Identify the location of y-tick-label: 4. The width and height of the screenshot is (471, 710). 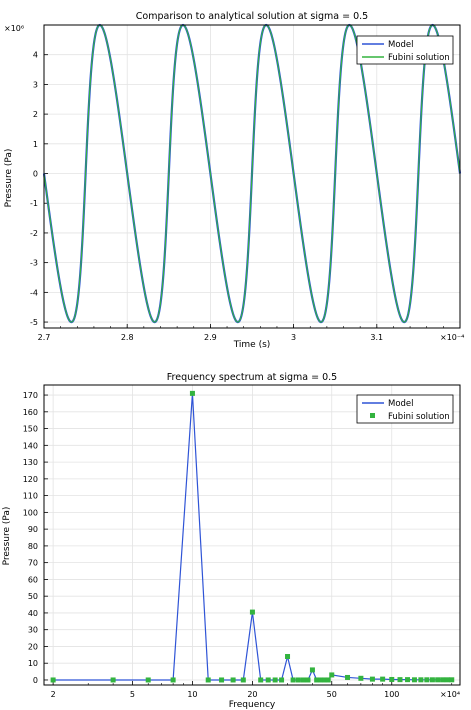
(35, 55).